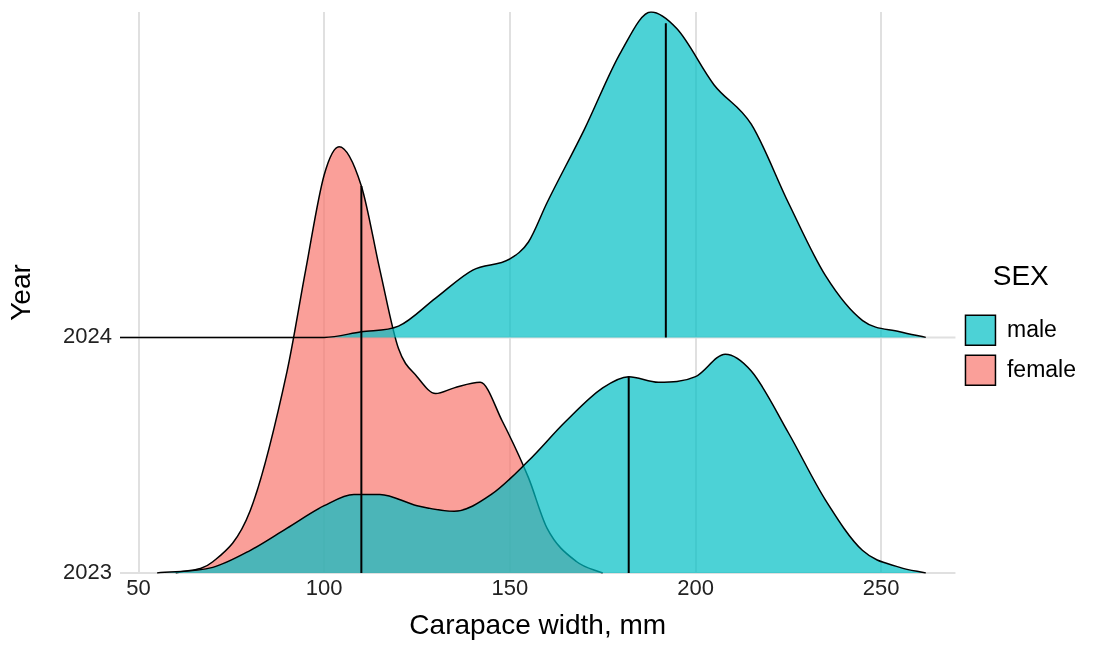 This screenshot has height=652, width=1096. What do you see at coordinates (510, 588) in the screenshot?
I see `x-tick-label: 150` at bounding box center [510, 588].